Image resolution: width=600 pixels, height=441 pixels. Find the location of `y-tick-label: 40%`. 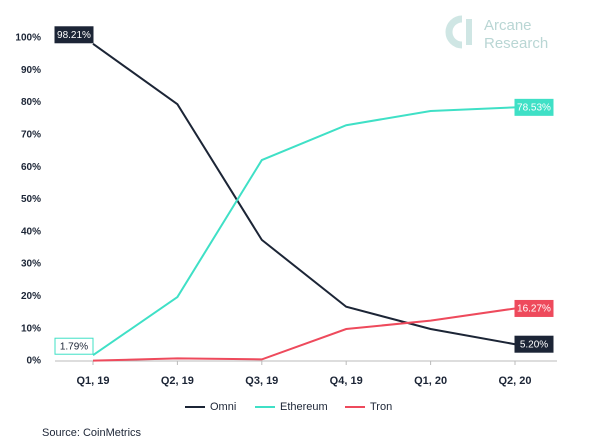

y-tick-label: 40% is located at coordinates (31, 231).